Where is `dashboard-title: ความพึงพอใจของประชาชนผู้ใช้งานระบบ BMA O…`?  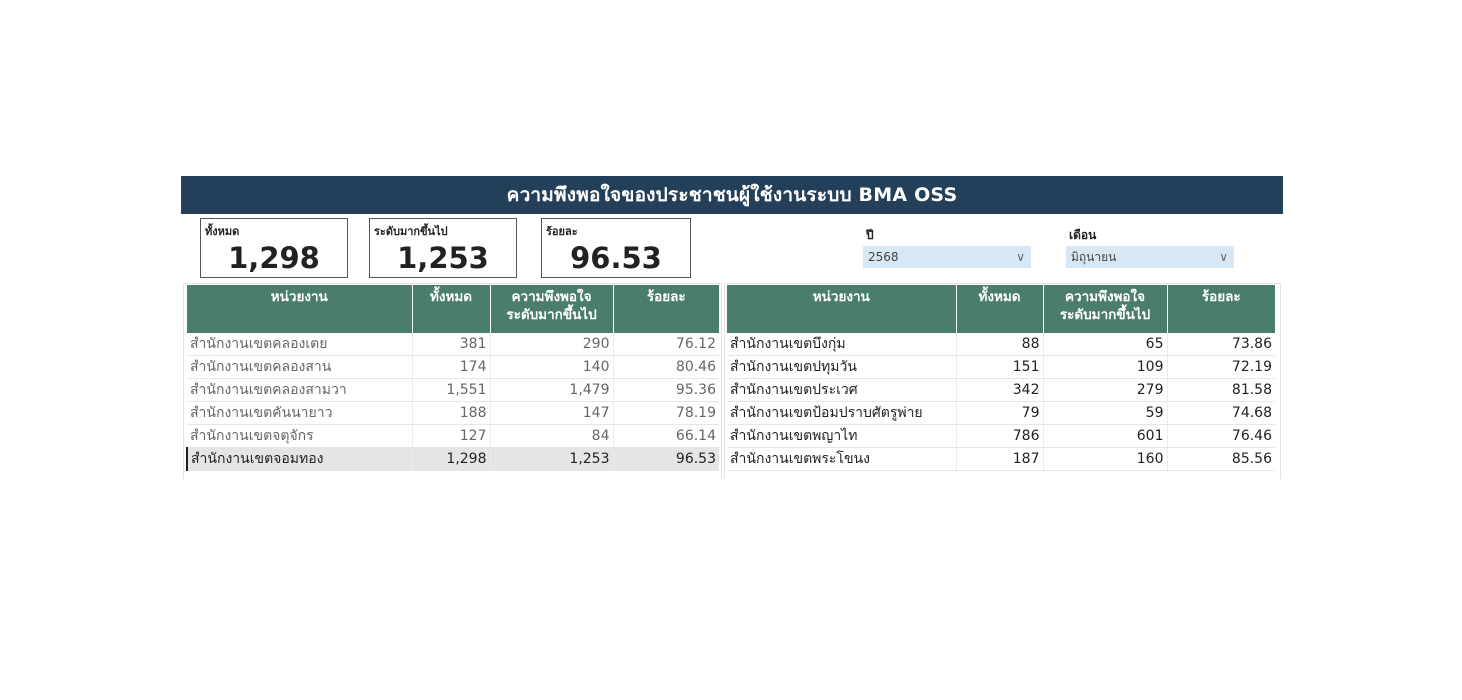 dashboard-title: ความพึงพอใจของประชาชนผู้ใช้งานระบบ BMA O… is located at coordinates (732, 195).